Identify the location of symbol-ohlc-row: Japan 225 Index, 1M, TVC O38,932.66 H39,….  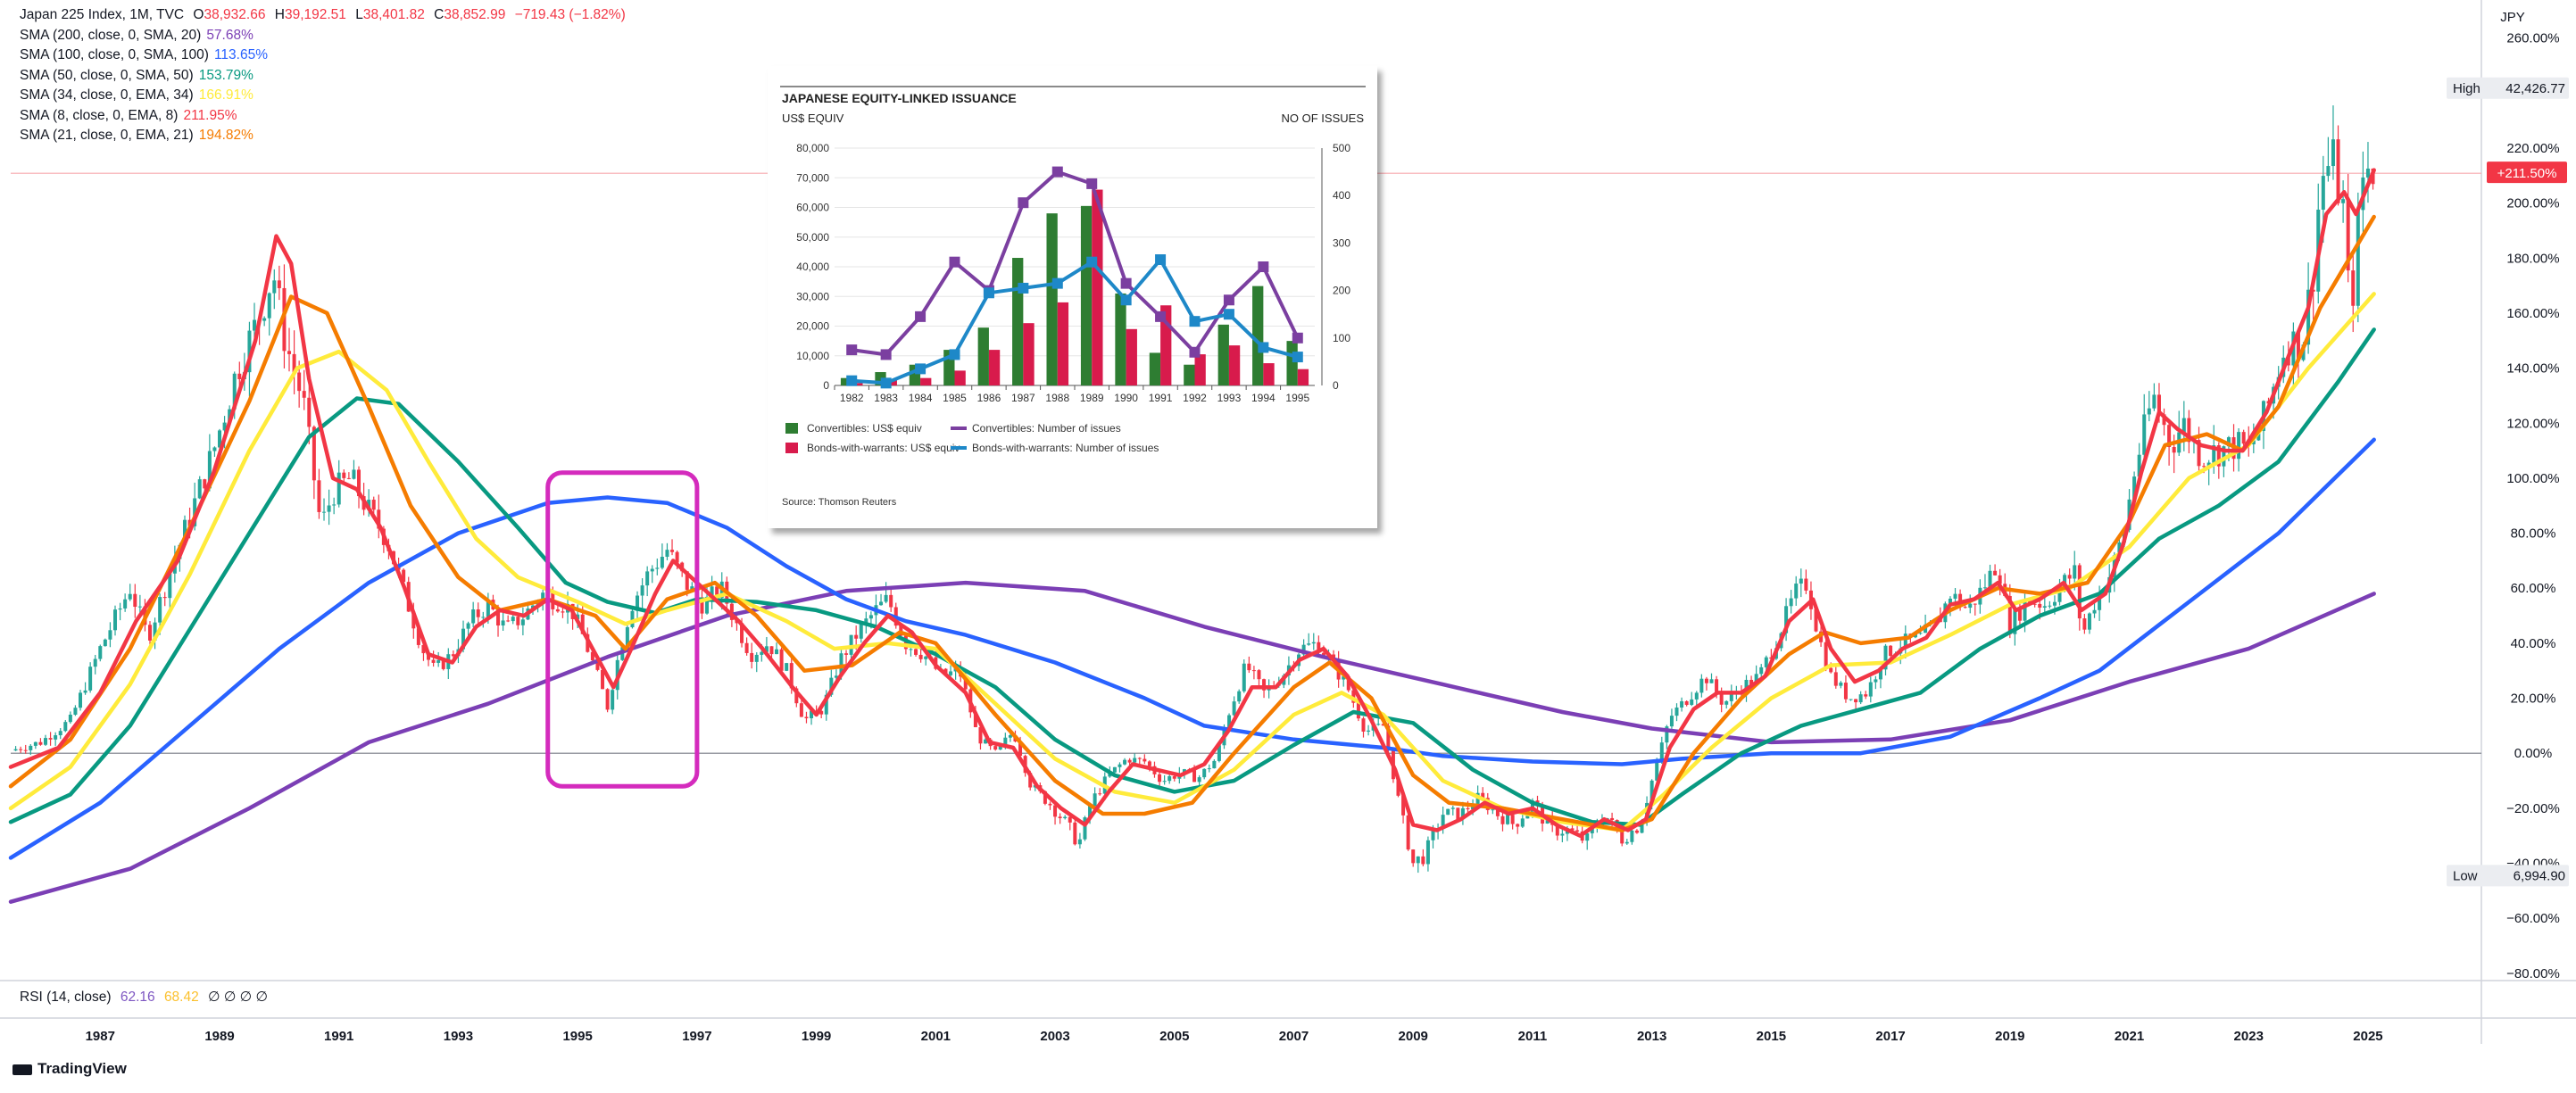
(323, 15).